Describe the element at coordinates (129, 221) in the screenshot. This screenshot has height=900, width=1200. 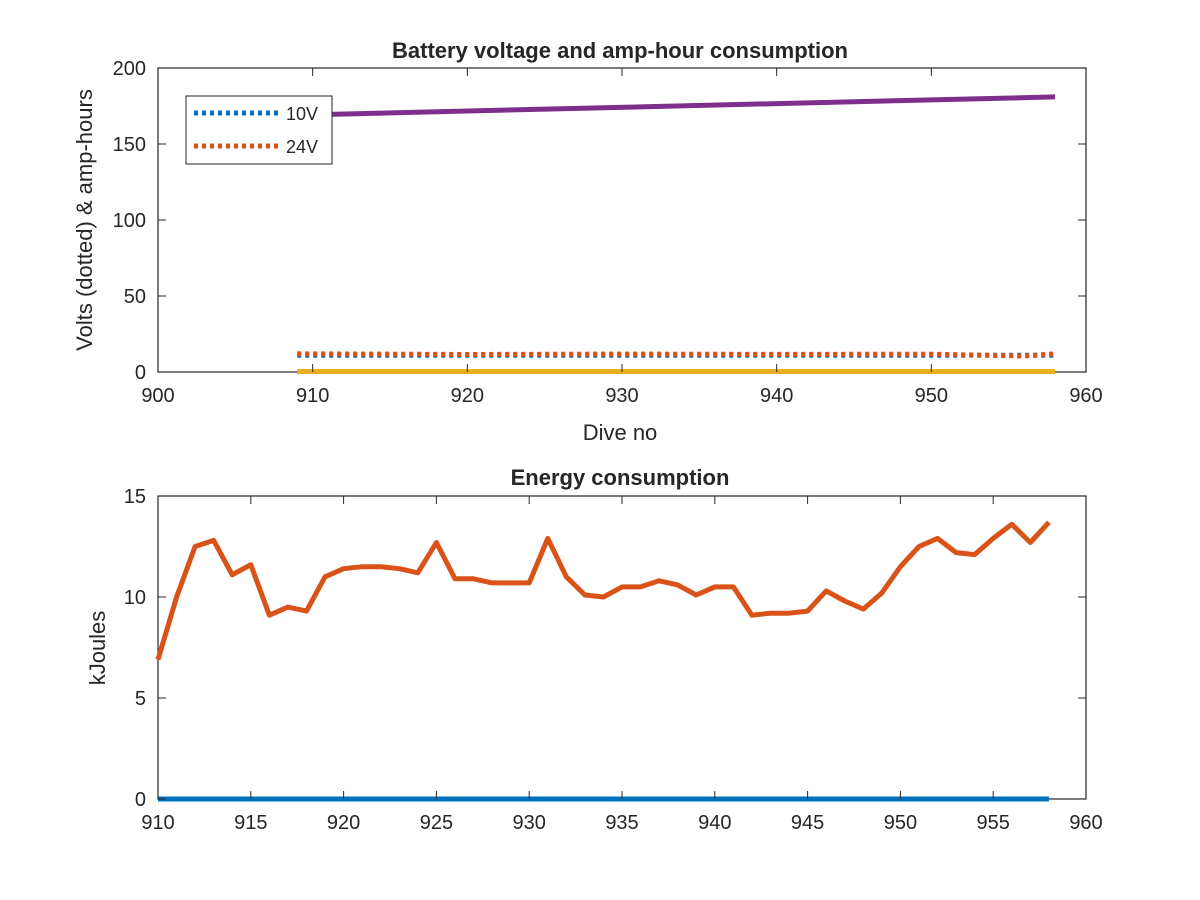
I see `y-tick-label: 100` at that location.